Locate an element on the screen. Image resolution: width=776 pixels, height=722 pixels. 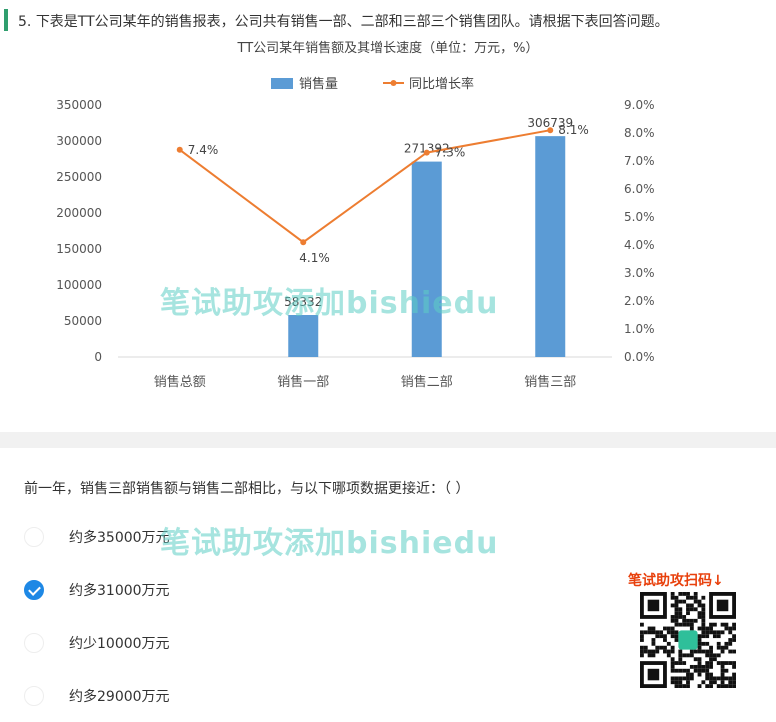
radio-checked-icon is located at coordinates (34, 590).